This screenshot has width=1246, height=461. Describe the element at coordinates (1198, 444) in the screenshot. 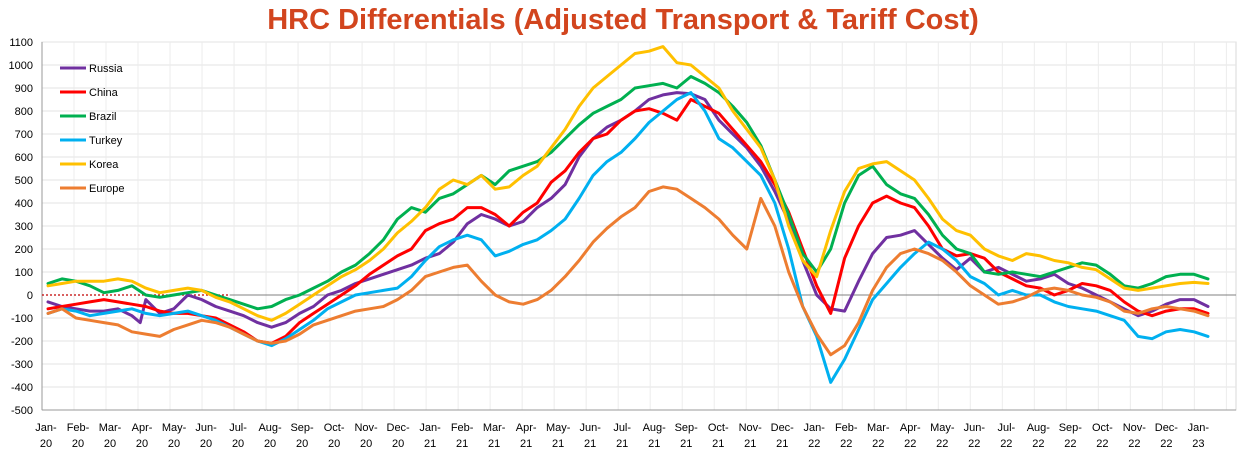

I see `x-tick-label-year: 23` at that location.